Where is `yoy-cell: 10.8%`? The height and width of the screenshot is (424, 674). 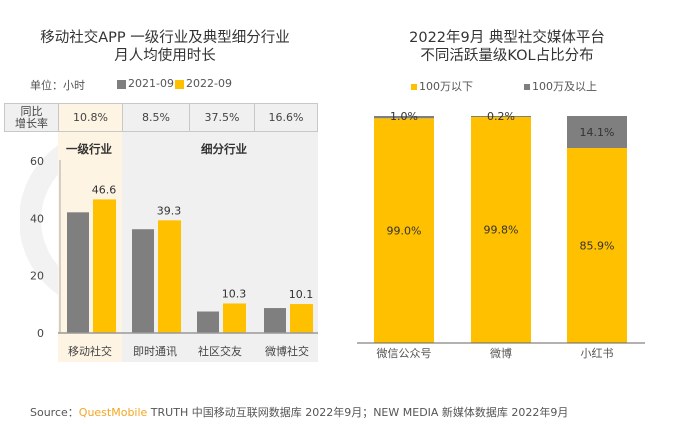 yoy-cell: 10.8% is located at coordinates (90, 117).